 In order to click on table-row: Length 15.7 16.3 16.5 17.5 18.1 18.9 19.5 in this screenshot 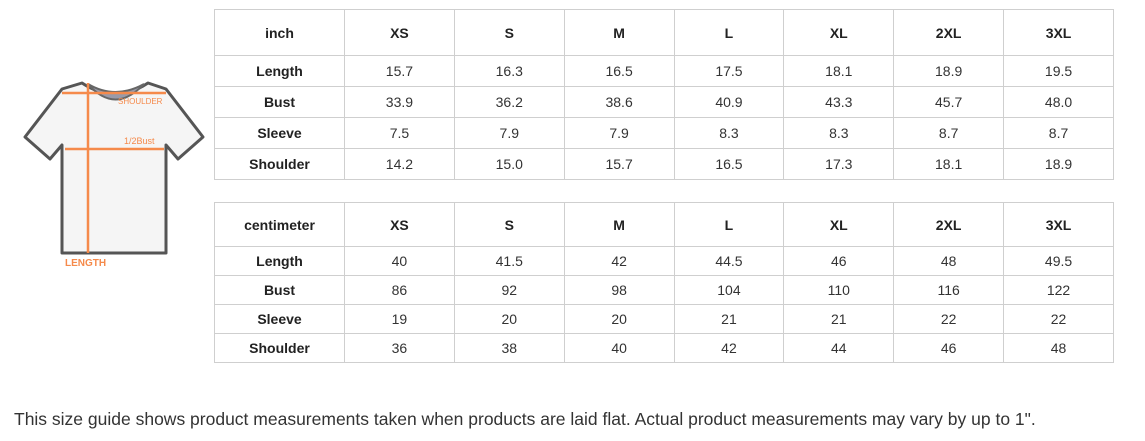, I will do `click(664, 71)`.